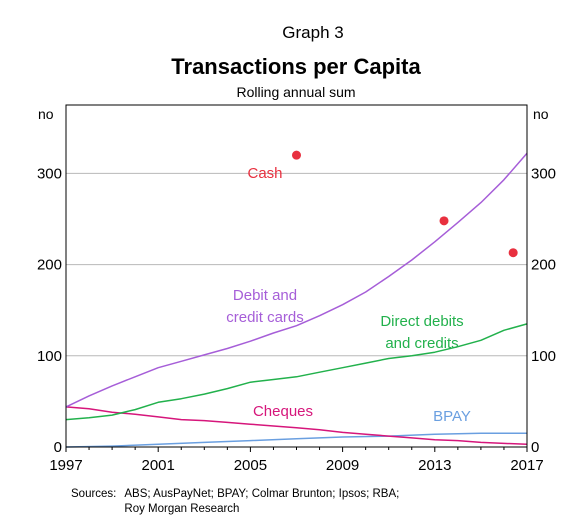  I want to click on cheques-label-0: Cheques, so click(283, 411).